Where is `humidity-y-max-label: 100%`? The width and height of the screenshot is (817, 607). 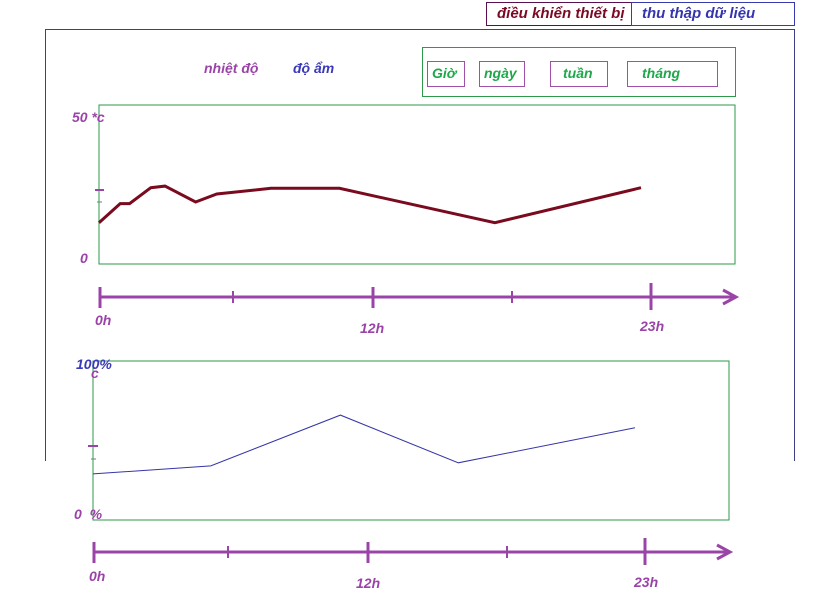 humidity-y-max-label: 100% is located at coordinates (94, 364).